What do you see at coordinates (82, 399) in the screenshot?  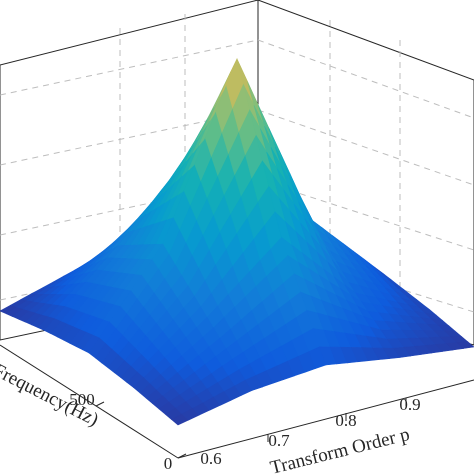 I see `y-tick-label: 500` at bounding box center [82, 399].